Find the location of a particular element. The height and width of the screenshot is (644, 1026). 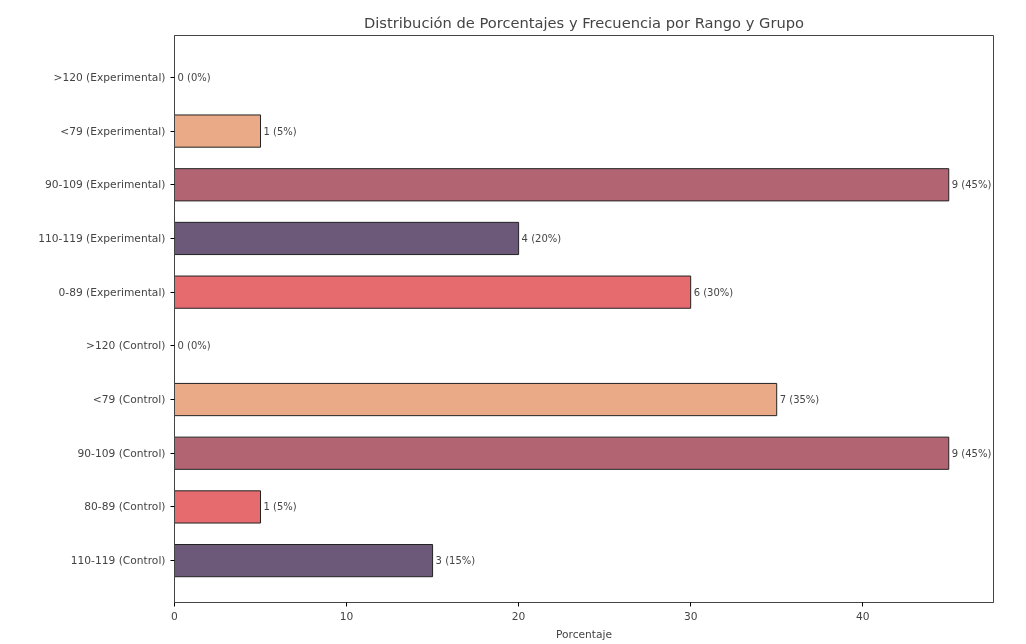

data-label: 4 (20%) is located at coordinates (541, 238).